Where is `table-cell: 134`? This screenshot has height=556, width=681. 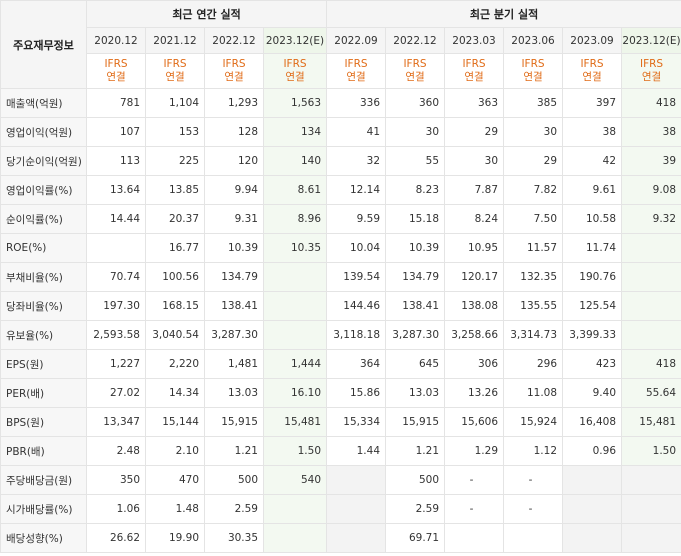 table-cell: 134 is located at coordinates (295, 132).